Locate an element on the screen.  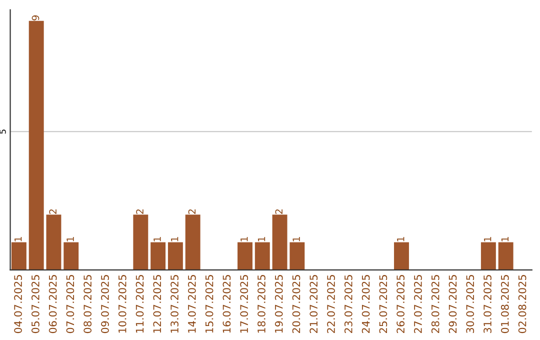
x-tick-label: 20.07.2025 is located at coordinates (296, 304).